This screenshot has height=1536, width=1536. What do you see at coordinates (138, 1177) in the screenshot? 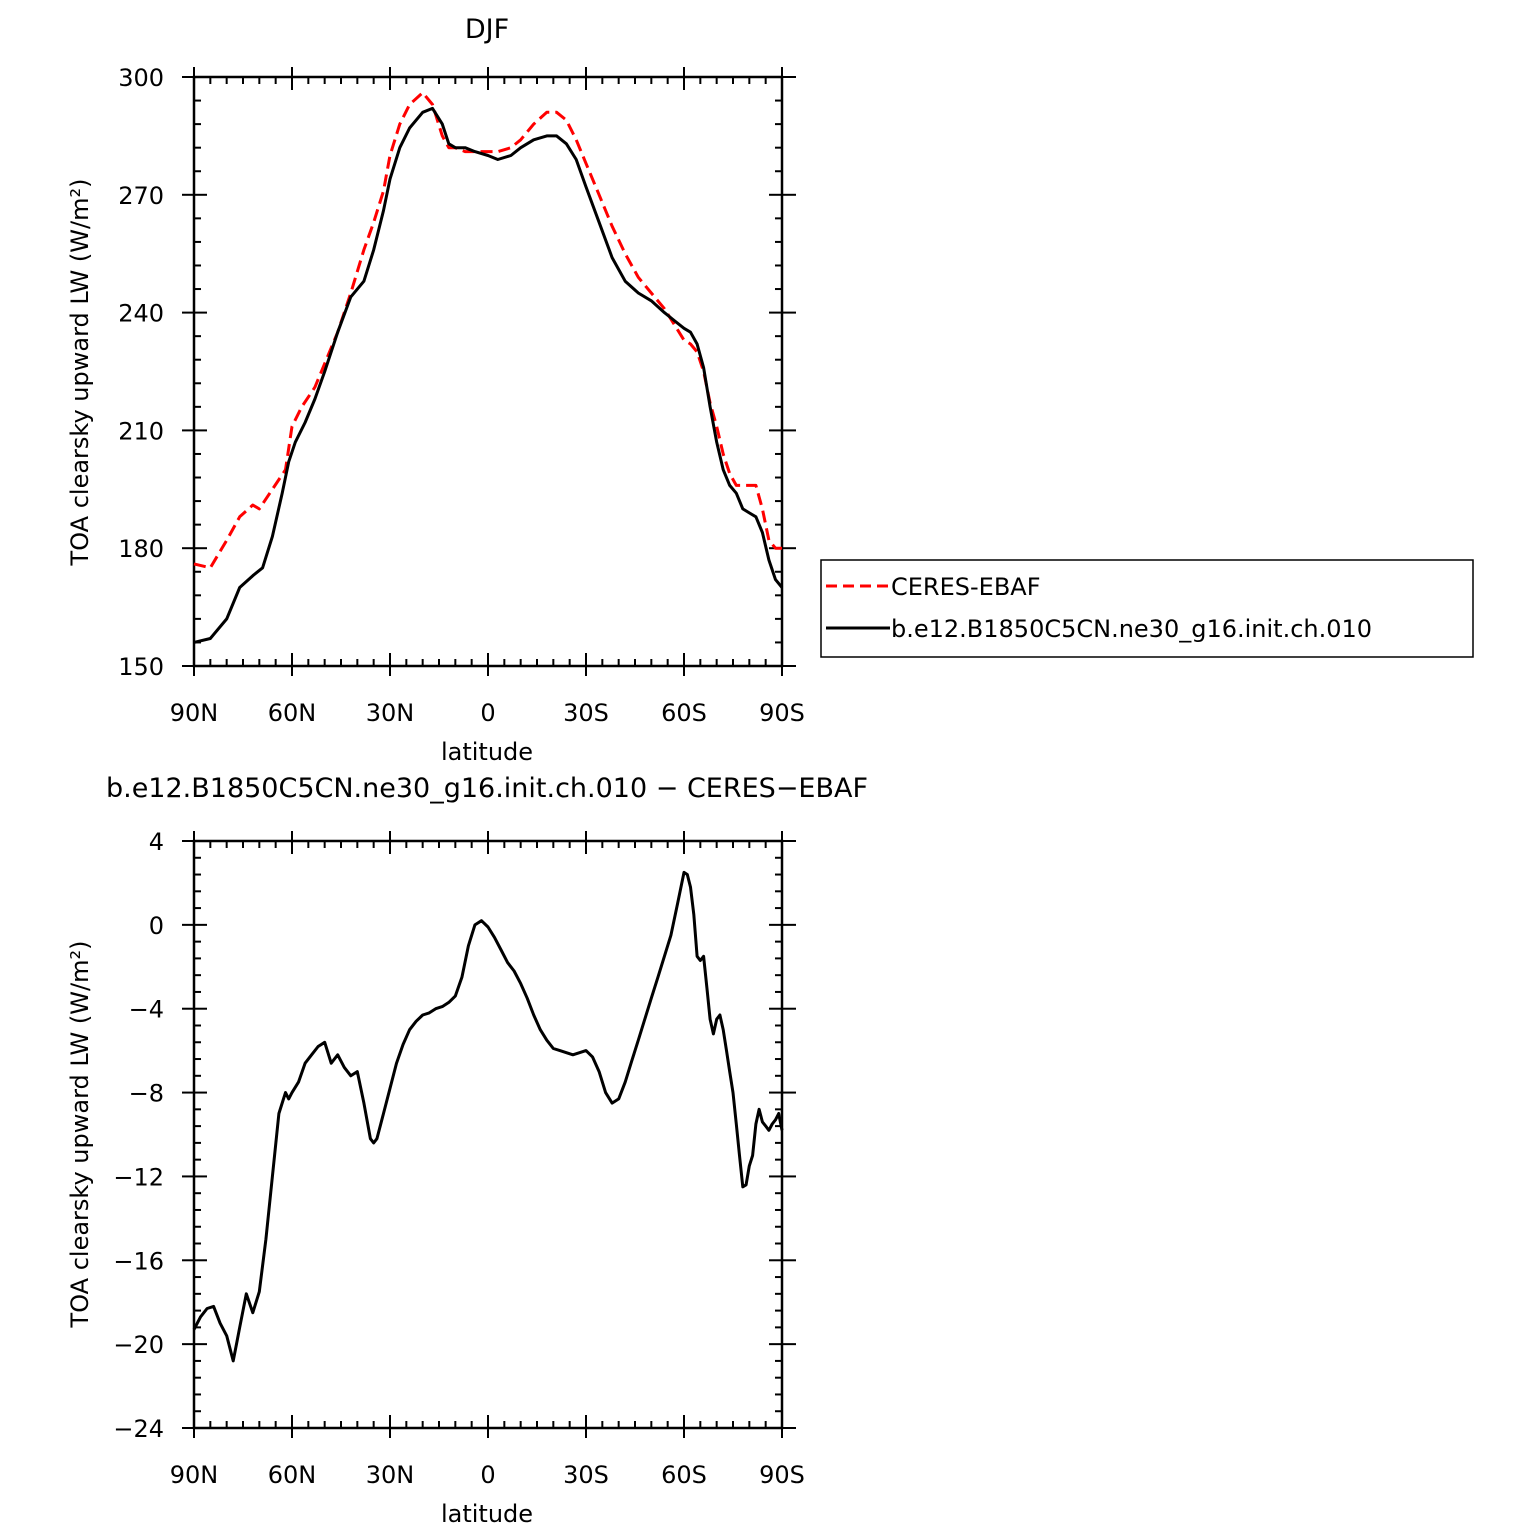
I see `bottom-y-tick-label: −12` at bounding box center [138, 1177].